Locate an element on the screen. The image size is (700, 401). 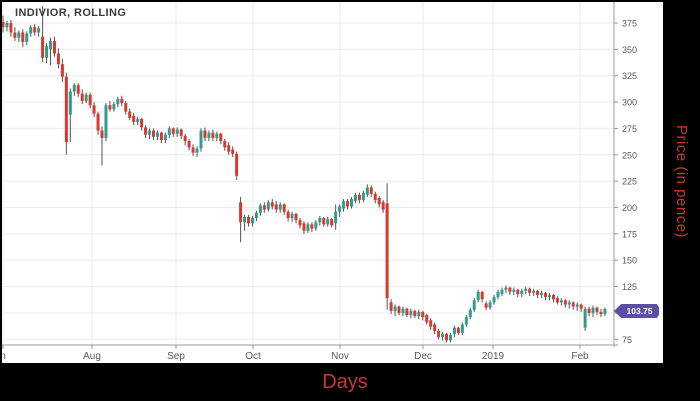
svg-text: 350 is located at coordinates (629, 50).